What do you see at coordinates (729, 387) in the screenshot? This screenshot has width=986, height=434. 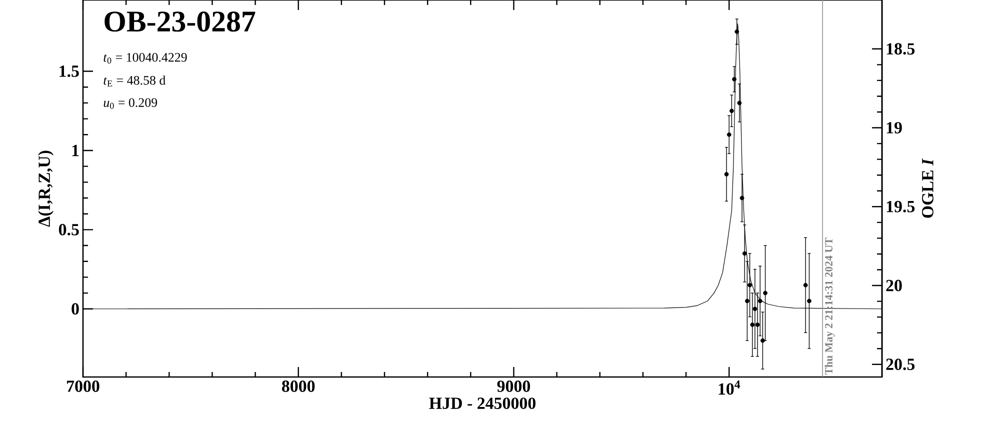 I see `x-tick-label: 10$^{4}$` at bounding box center [729, 387].